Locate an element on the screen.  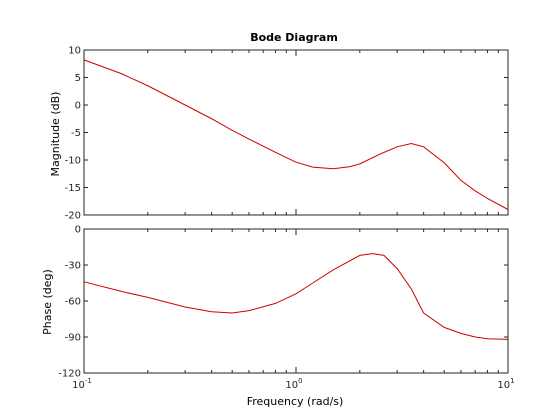
x-tick-label: 10⁰ is located at coordinates (293, 384).